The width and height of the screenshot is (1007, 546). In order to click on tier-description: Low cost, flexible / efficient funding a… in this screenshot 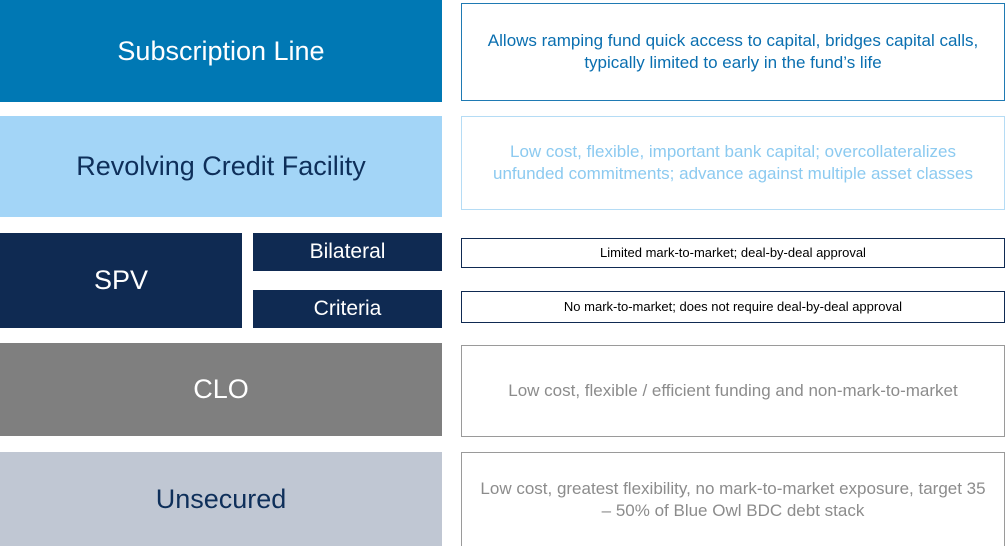, I will do `click(733, 391)`.